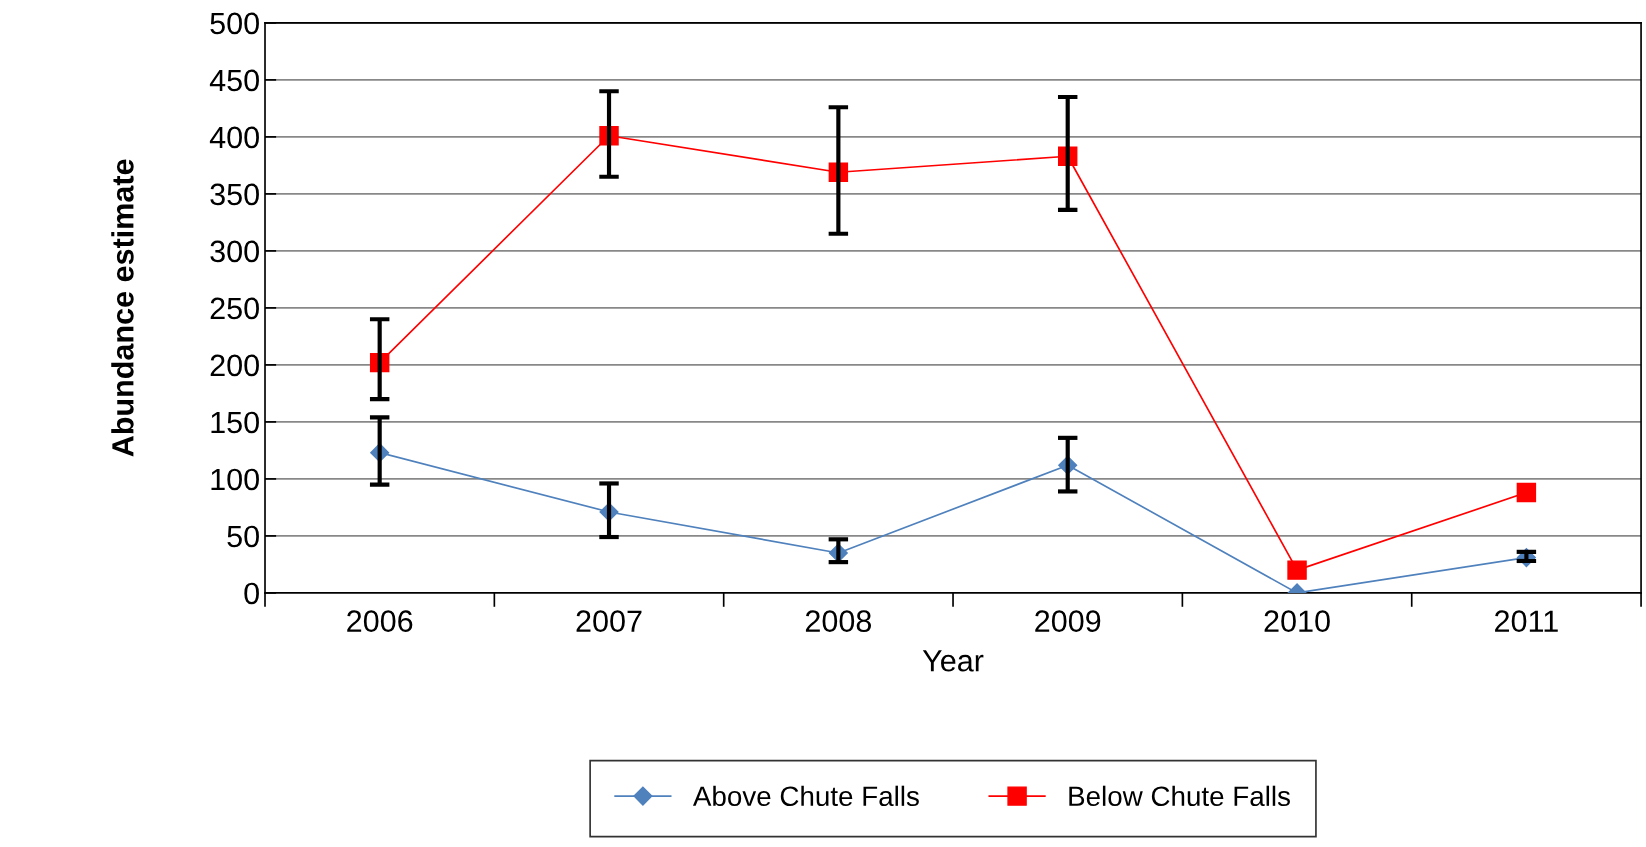 The height and width of the screenshot is (847, 1646). What do you see at coordinates (251, 593) in the screenshot?
I see `y-tick-label: 0` at bounding box center [251, 593].